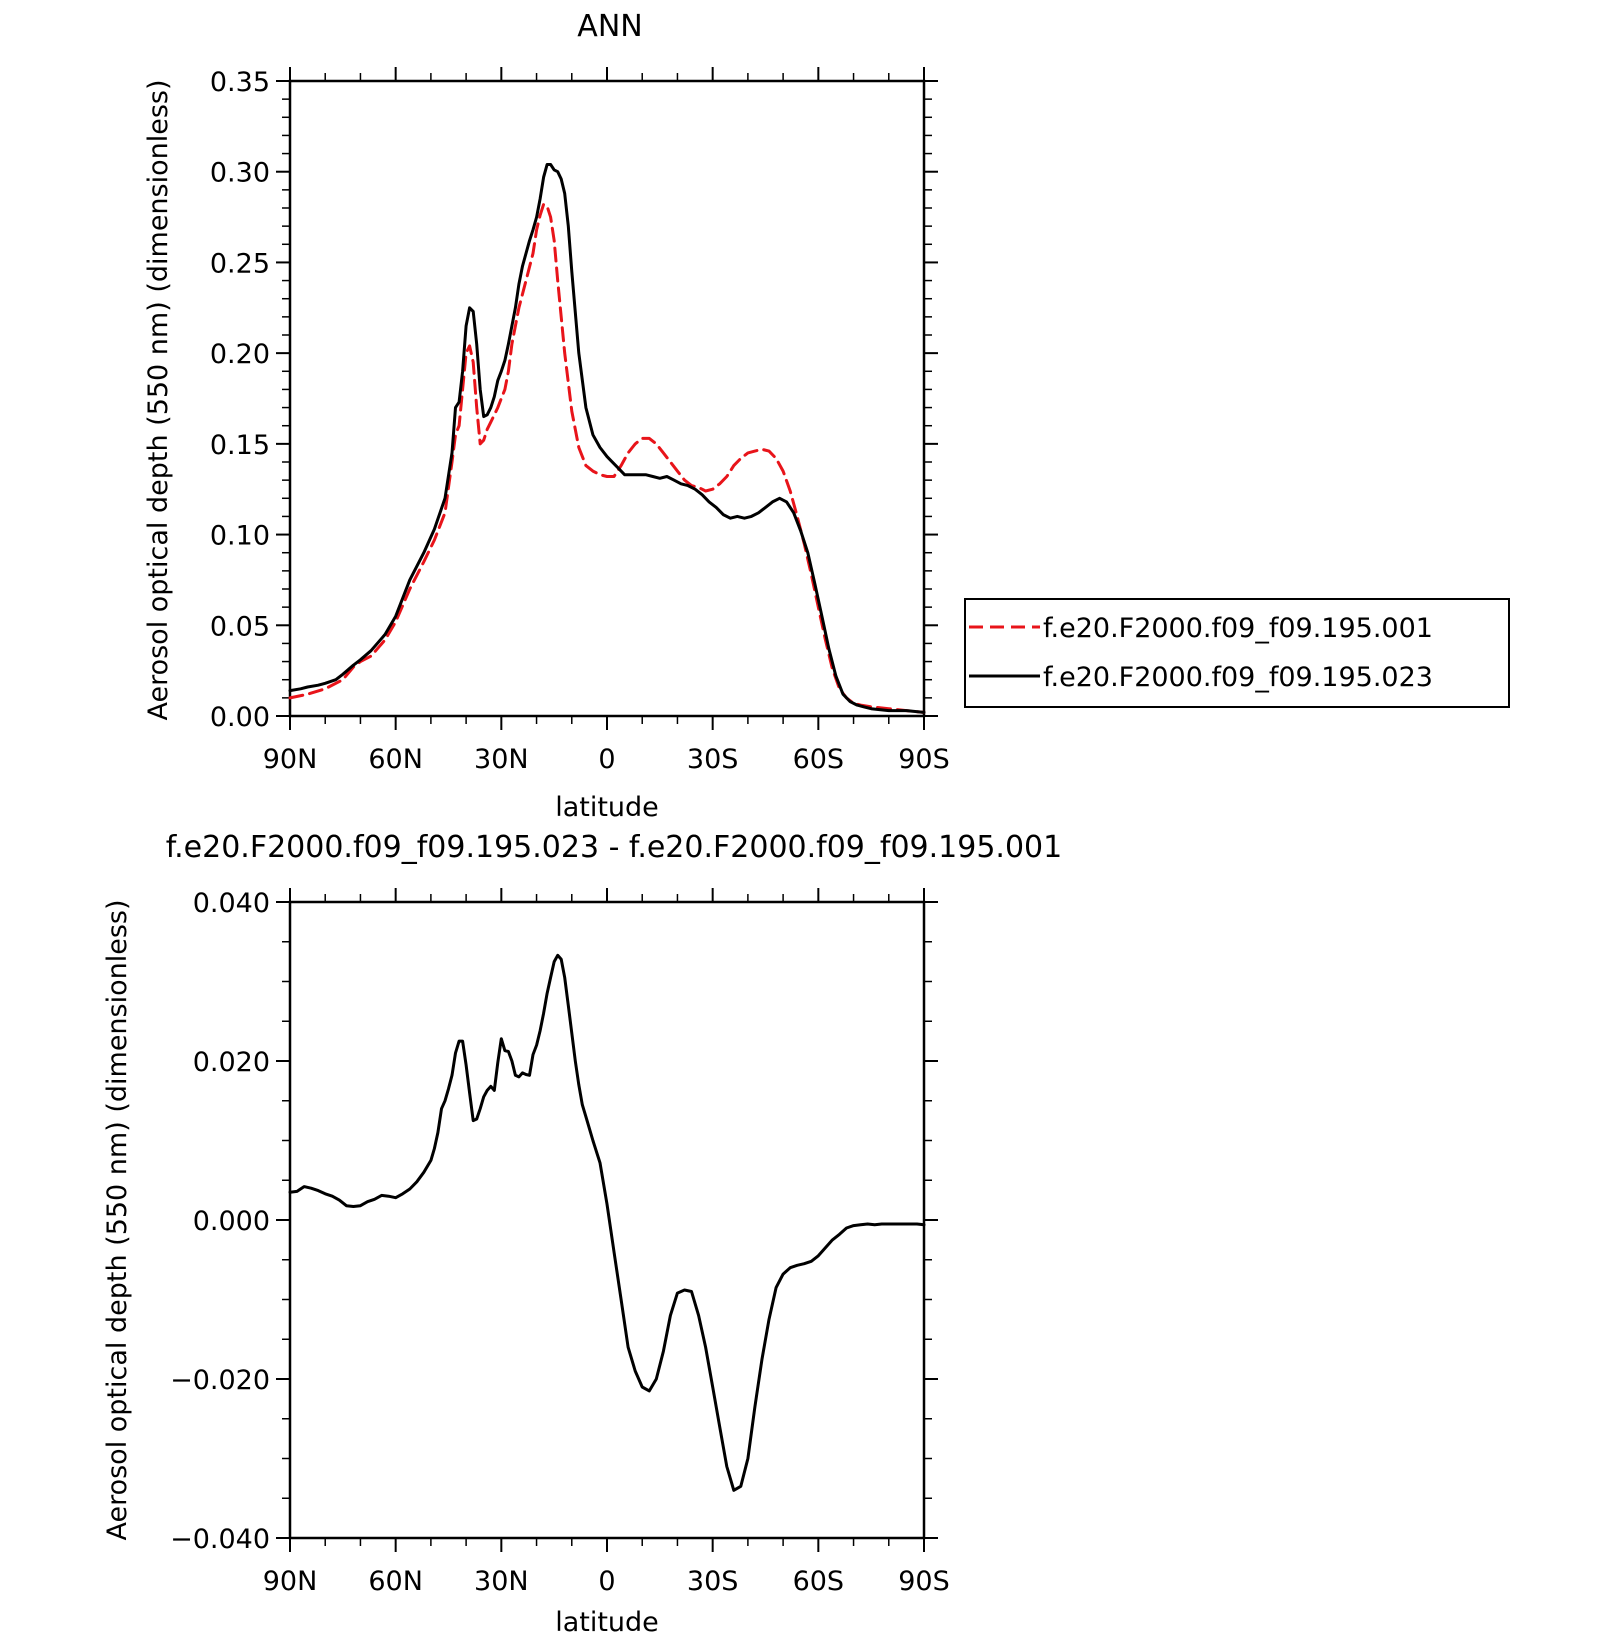  I want to click on top-chart-y-tick-label: 0.00, so click(240, 717).